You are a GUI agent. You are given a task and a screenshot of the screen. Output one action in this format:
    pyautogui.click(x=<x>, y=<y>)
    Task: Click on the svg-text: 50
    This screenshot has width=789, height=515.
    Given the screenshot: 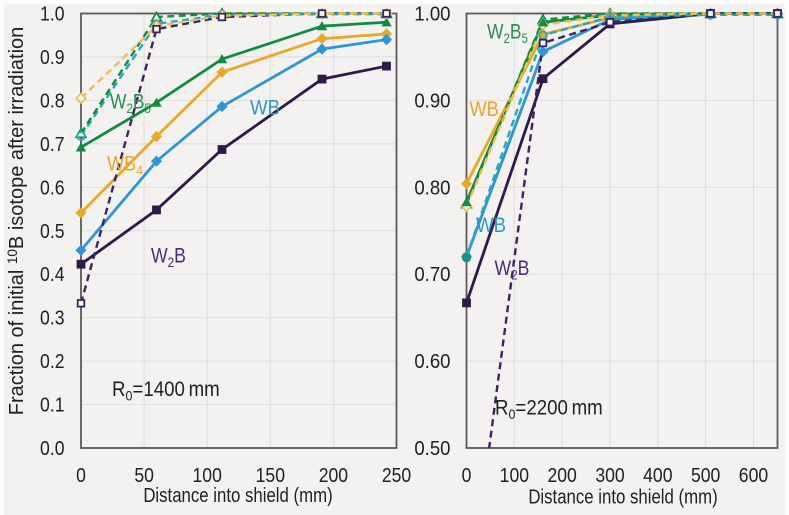 What is the action you would take?
    pyautogui.click(x=144, y=475)
    